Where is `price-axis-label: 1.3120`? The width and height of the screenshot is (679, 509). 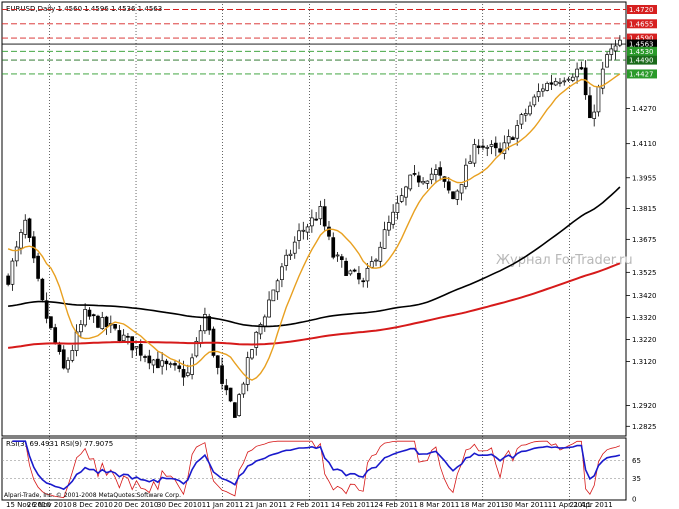 price-axis-label: 1.3120 is located at coordinates (644, 362).